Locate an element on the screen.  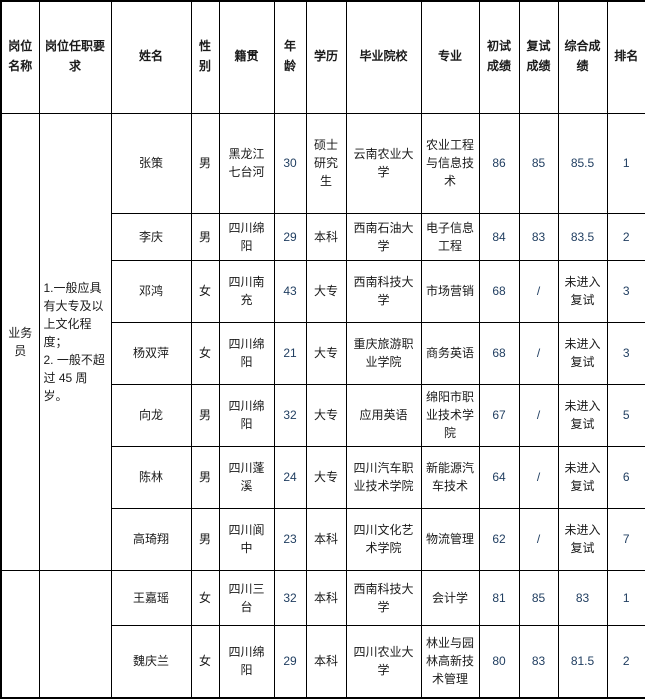
school-cell: 西南石油大学 is located at coordinates (383, 236).